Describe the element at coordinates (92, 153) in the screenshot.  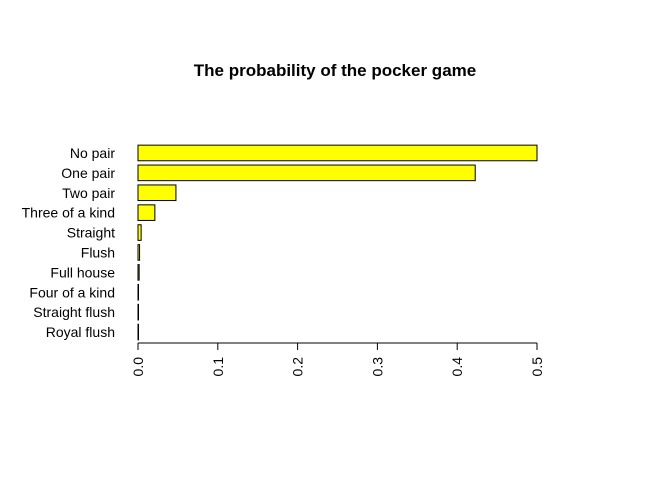
I see `category-label: No pair` at that location.